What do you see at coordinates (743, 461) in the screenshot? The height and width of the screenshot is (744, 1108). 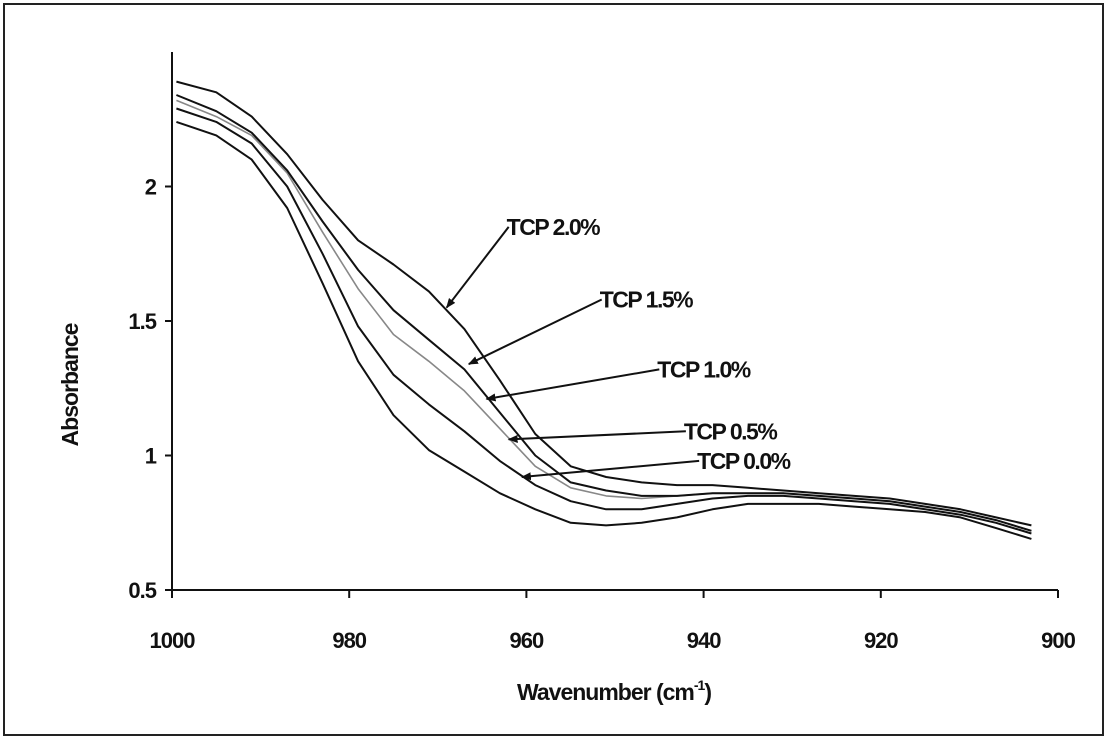 I see `annotation-label-tcp-0-0: TCP 0.0%` at bounding box center [743, 461].